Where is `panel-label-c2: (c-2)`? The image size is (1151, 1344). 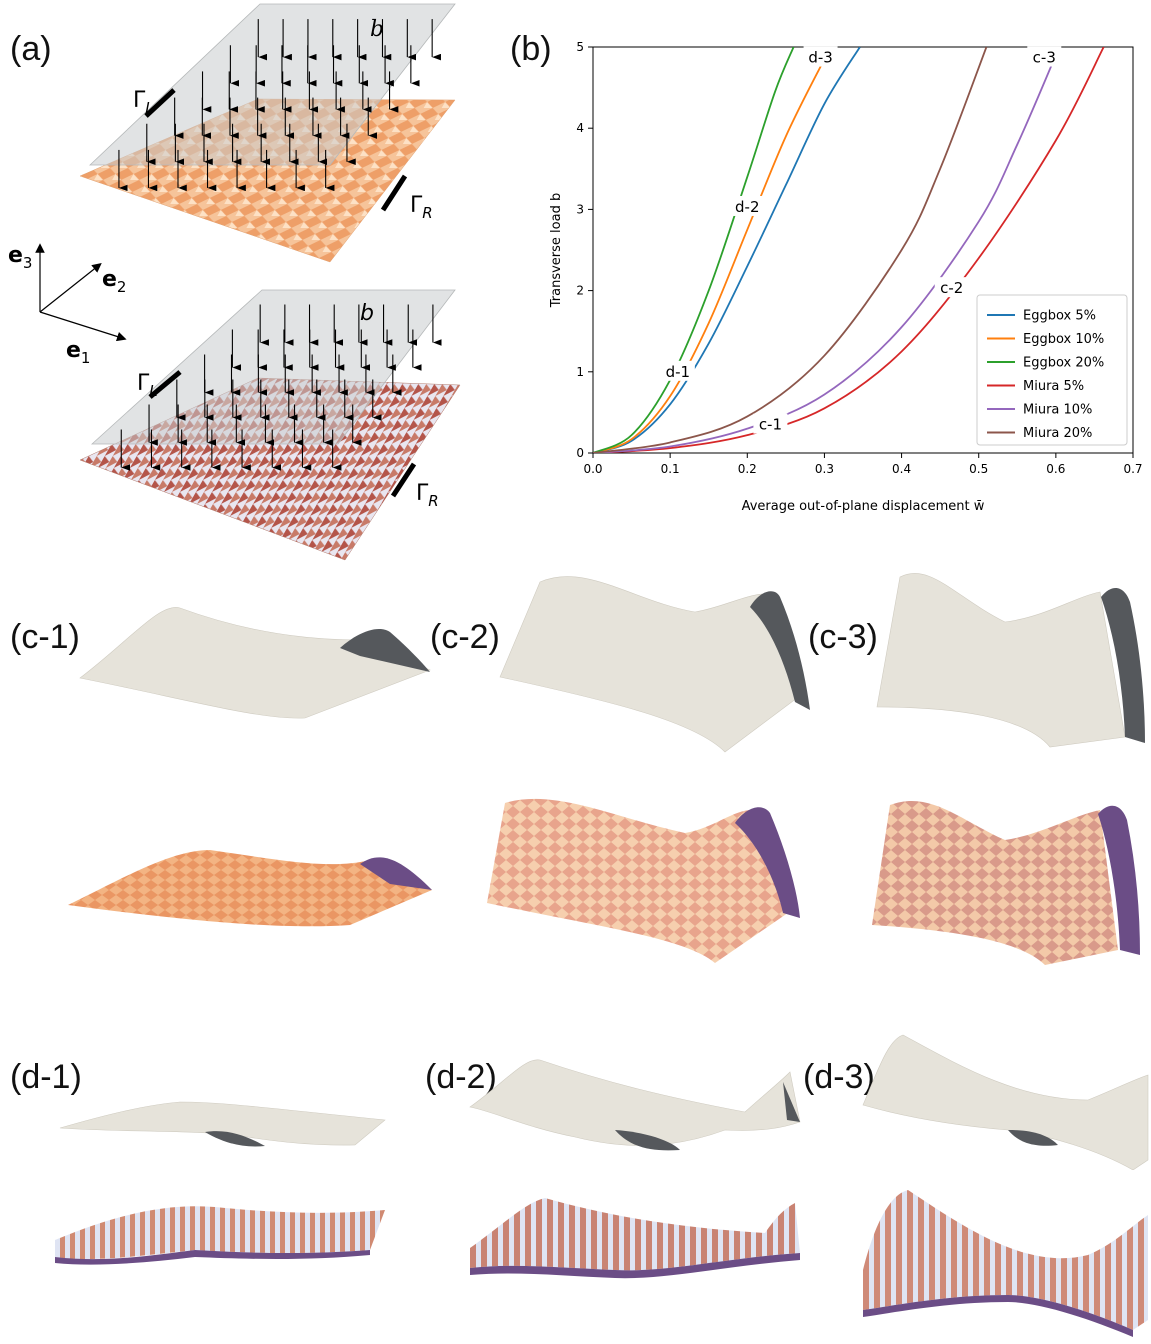
panel-label-c2: (c-2) is located at coordinates (465, 637).